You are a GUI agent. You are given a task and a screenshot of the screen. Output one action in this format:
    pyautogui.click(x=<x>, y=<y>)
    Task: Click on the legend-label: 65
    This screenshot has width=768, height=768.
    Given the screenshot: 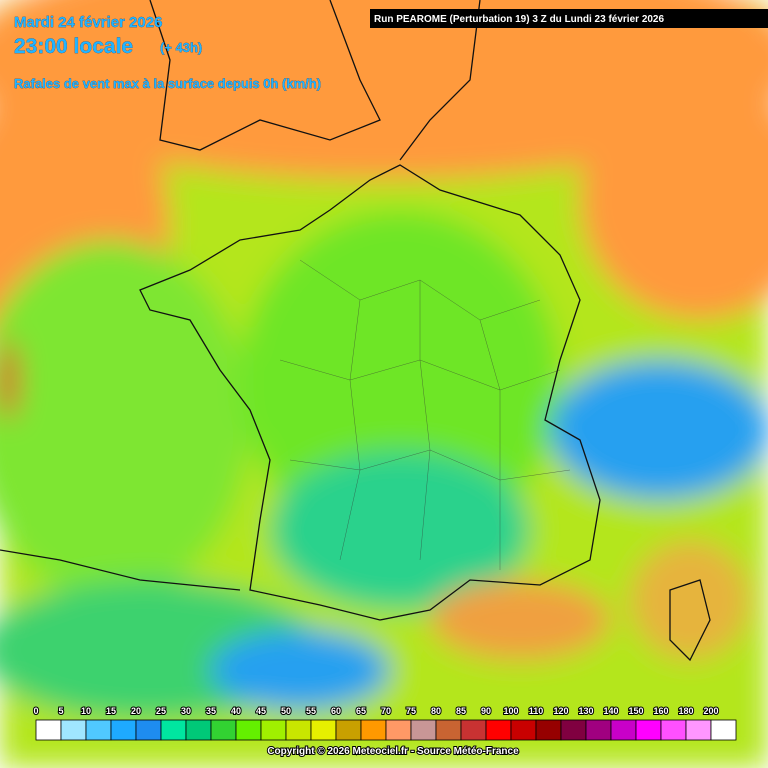 What is the action you would take?
    pyautogui.click(x=361, y=711)
    